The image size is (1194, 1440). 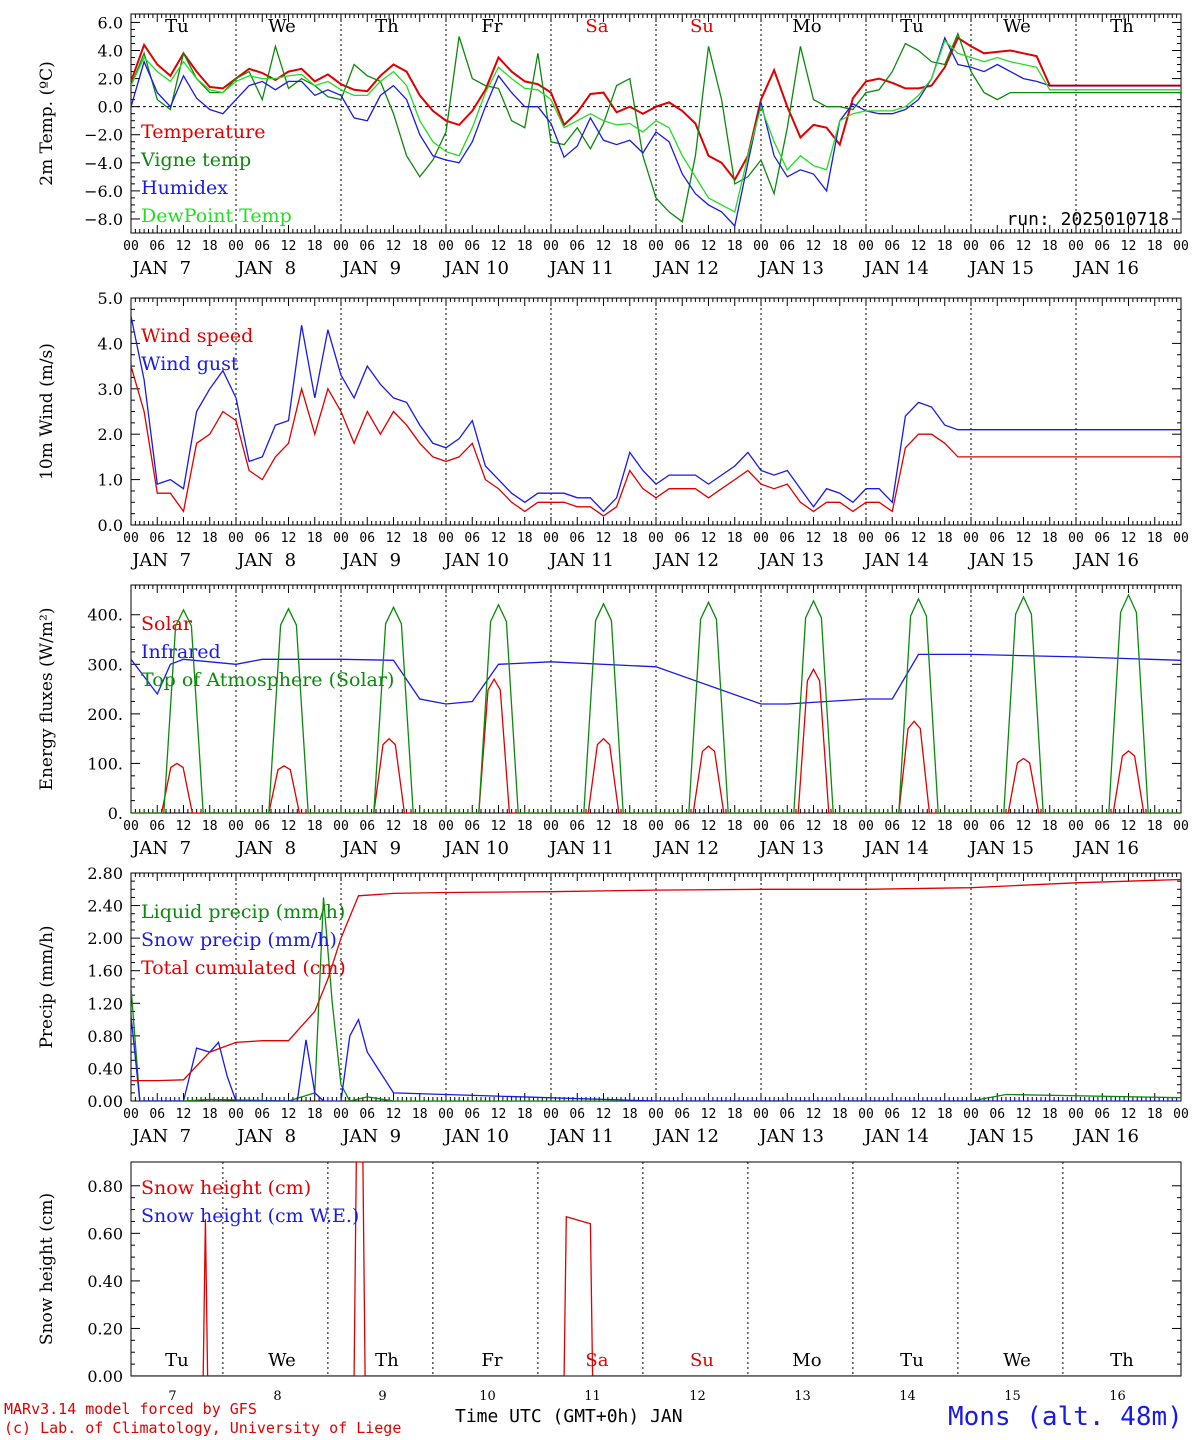 I want to click on day-number-label: 11, so click(x=592, y=1396).